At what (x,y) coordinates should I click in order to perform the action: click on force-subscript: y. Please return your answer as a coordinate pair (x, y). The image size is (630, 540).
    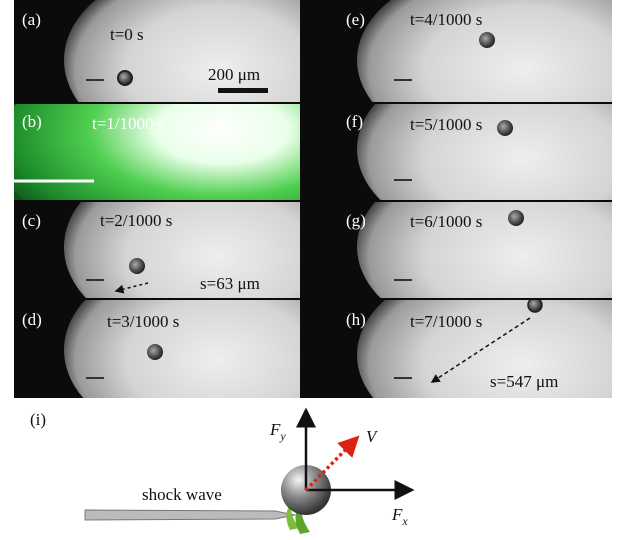
    Looking at the image, I should click on (282, 436).